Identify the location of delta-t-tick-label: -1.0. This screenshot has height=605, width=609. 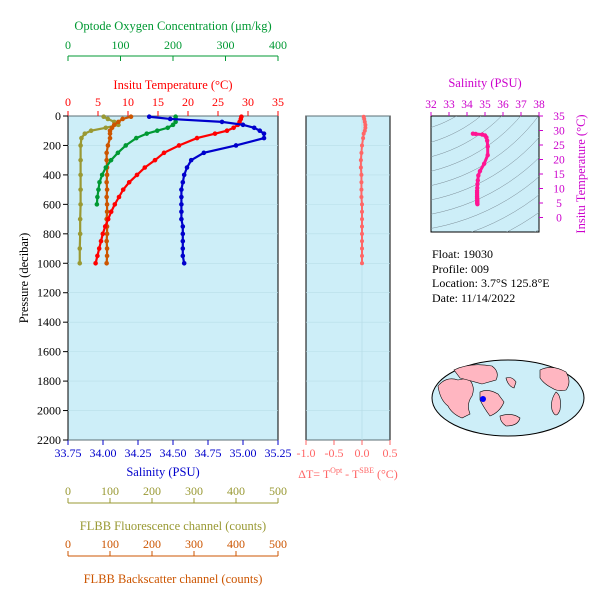
(306, 453).